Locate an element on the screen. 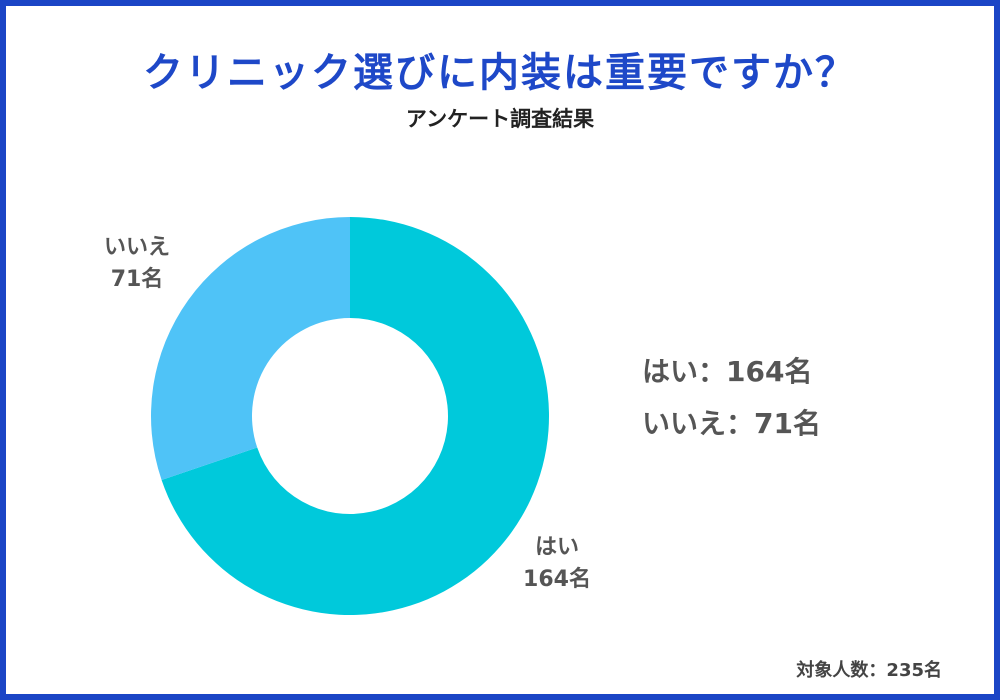  donut-slice-iie is located at coordinates (250, 349).